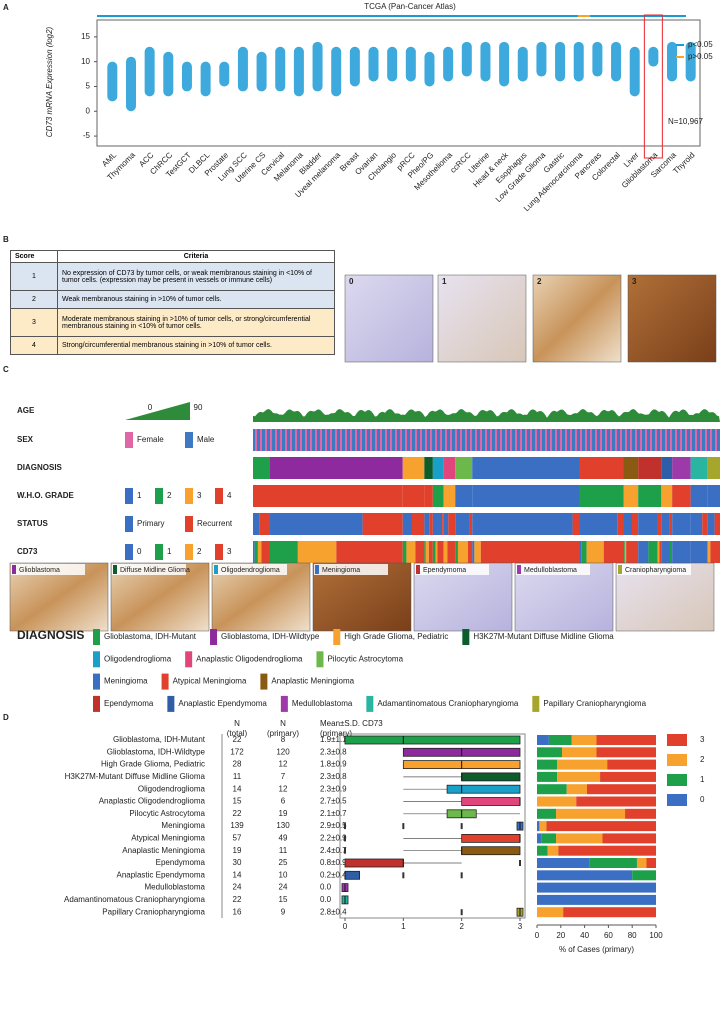 This screenshot has width=727, height=1014. I want to click on x-tick-label: 3, so click(520, 926).